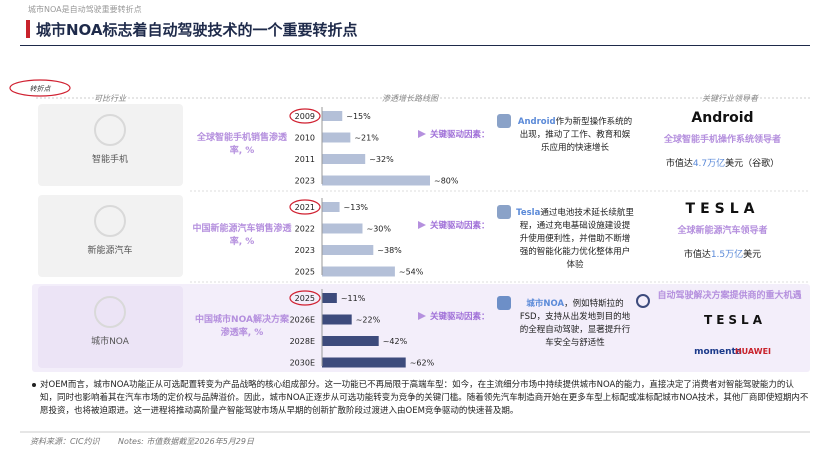  I want to click on notes: Notes: 市值数据截至2026年5月29日, so click(186, 441).